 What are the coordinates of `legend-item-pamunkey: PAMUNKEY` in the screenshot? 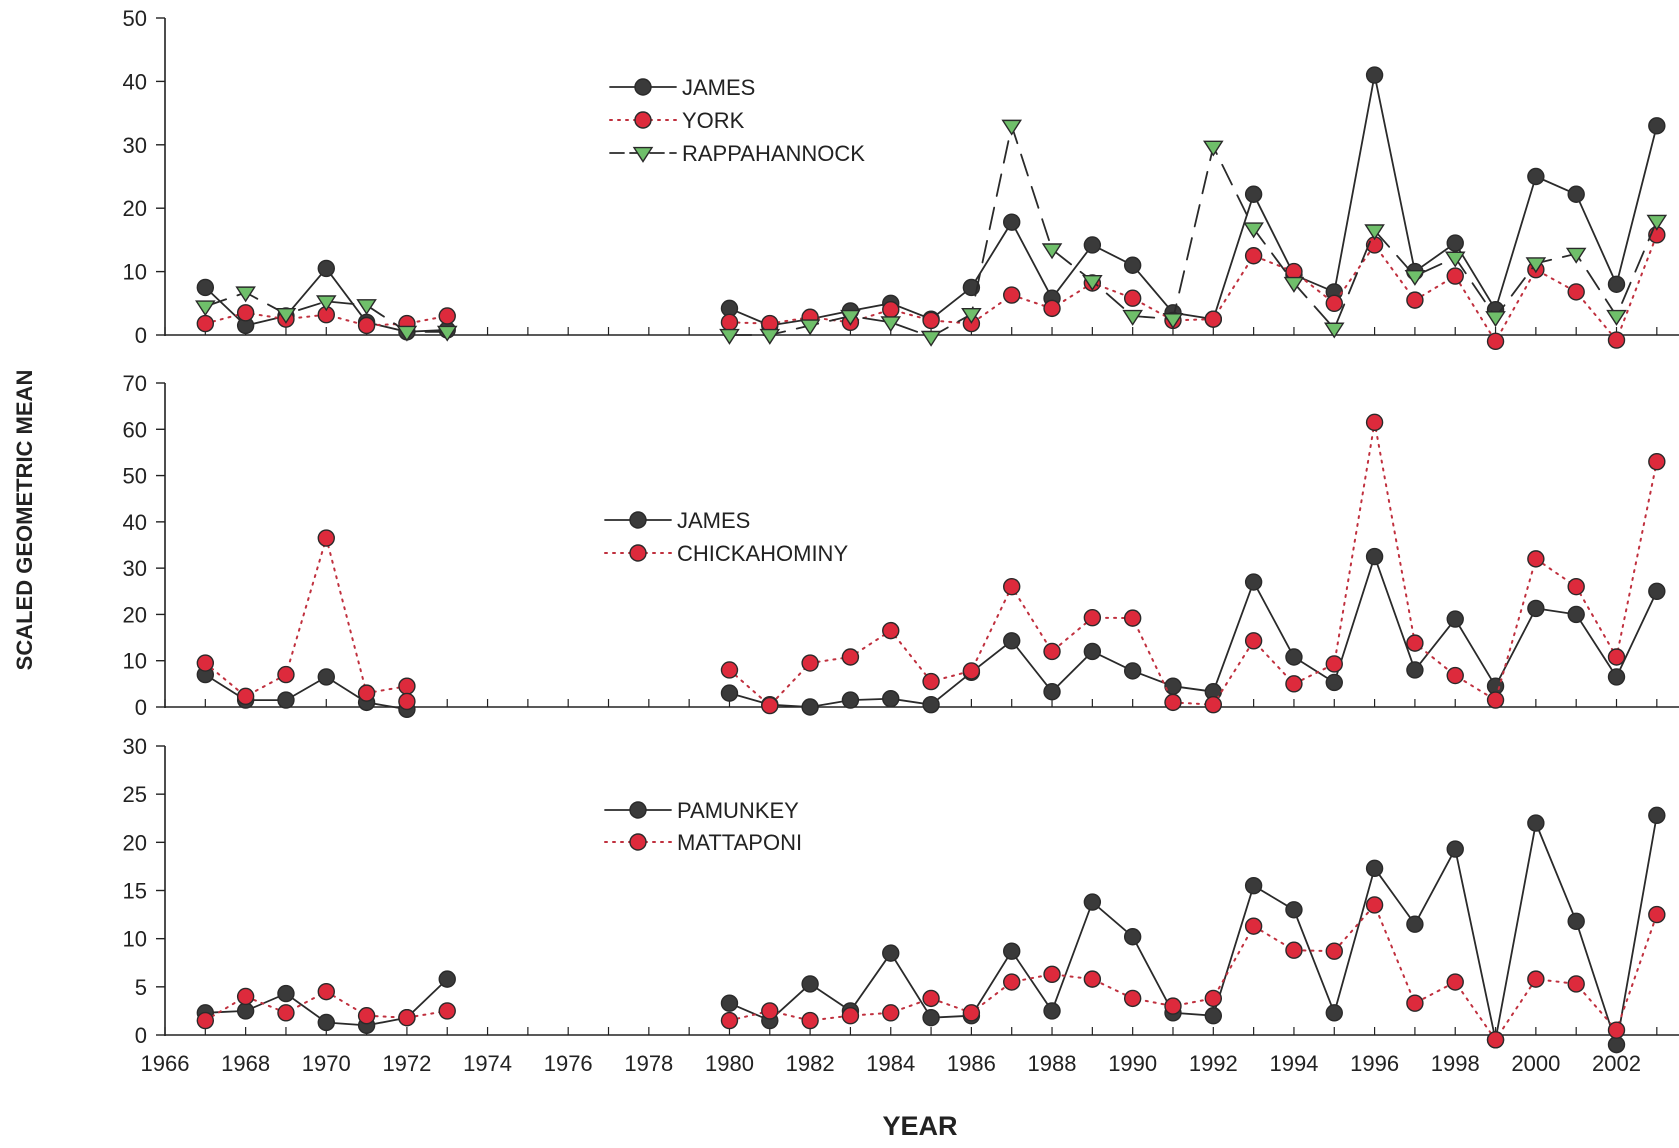 It's located at (701, 810).